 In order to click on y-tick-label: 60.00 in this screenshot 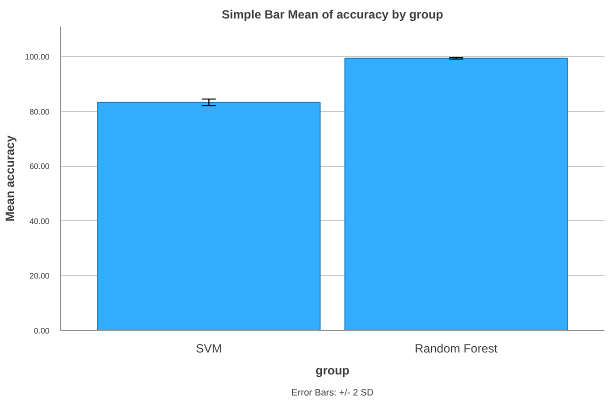, I will do `click(39, 167)`.